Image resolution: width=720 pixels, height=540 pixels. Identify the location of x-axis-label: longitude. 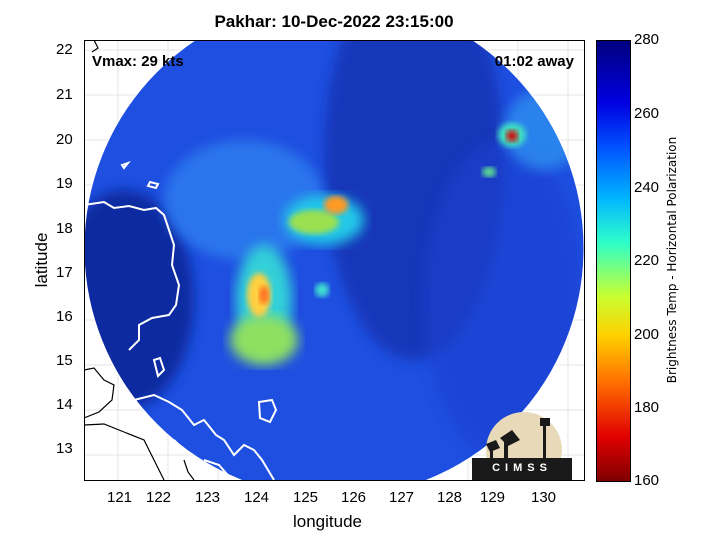
(328, 521).